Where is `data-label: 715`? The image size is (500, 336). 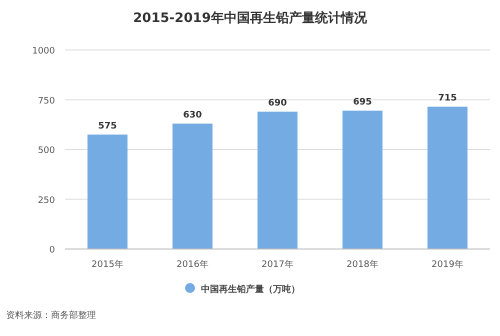
data-label: 715 is located at coordinates (447, 99).